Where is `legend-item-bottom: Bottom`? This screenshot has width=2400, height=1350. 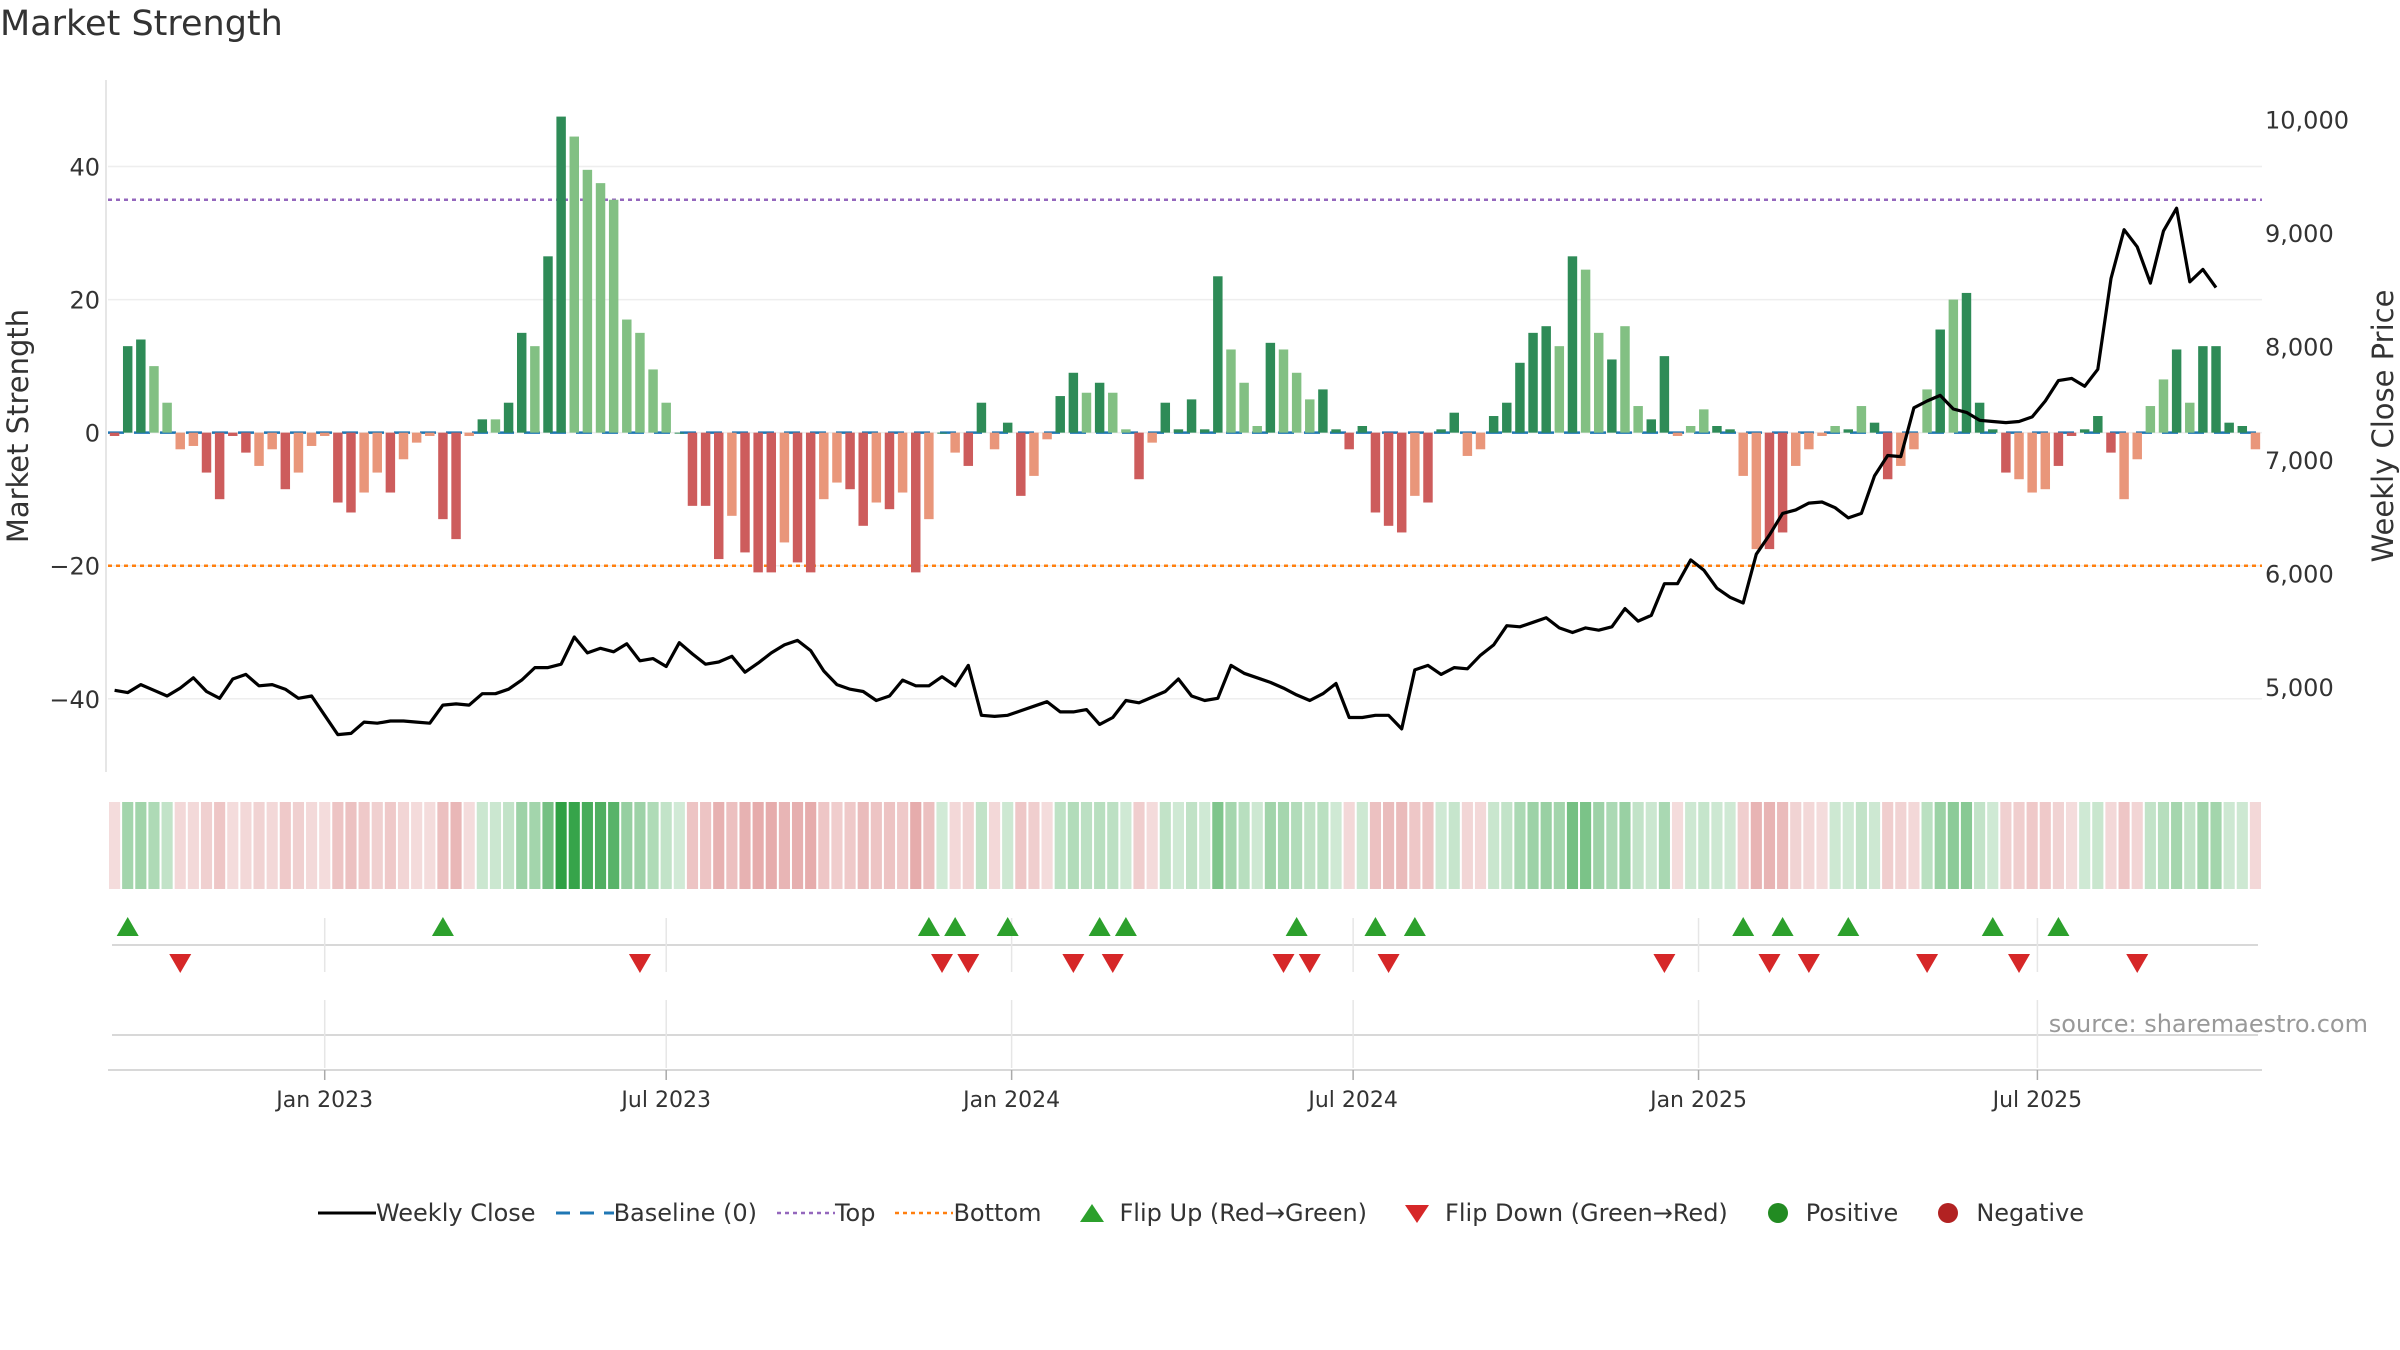
legend-item-bottom: Bottom is located at coordinates (967, 1213).